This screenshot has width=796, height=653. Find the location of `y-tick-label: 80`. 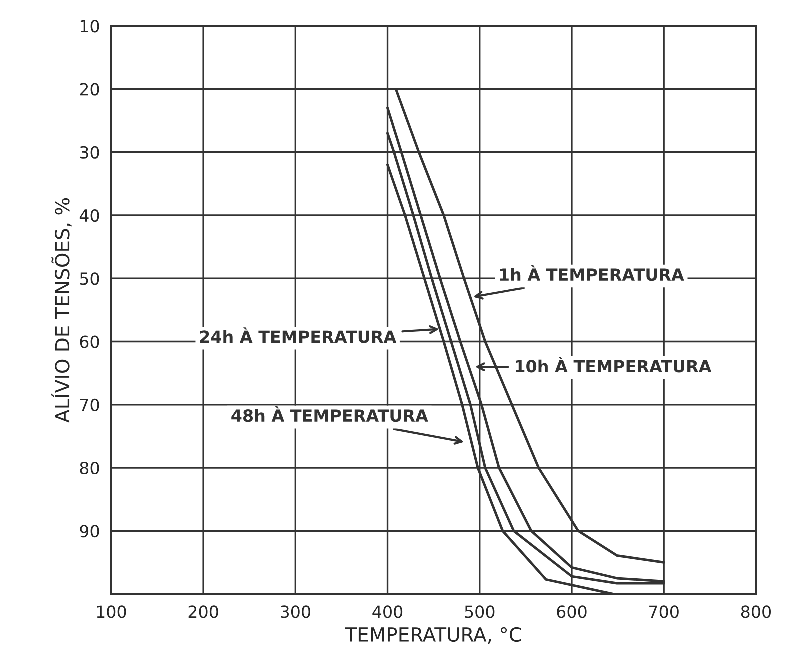

y-tick-label: 80 is located at coordinates (90, 468).